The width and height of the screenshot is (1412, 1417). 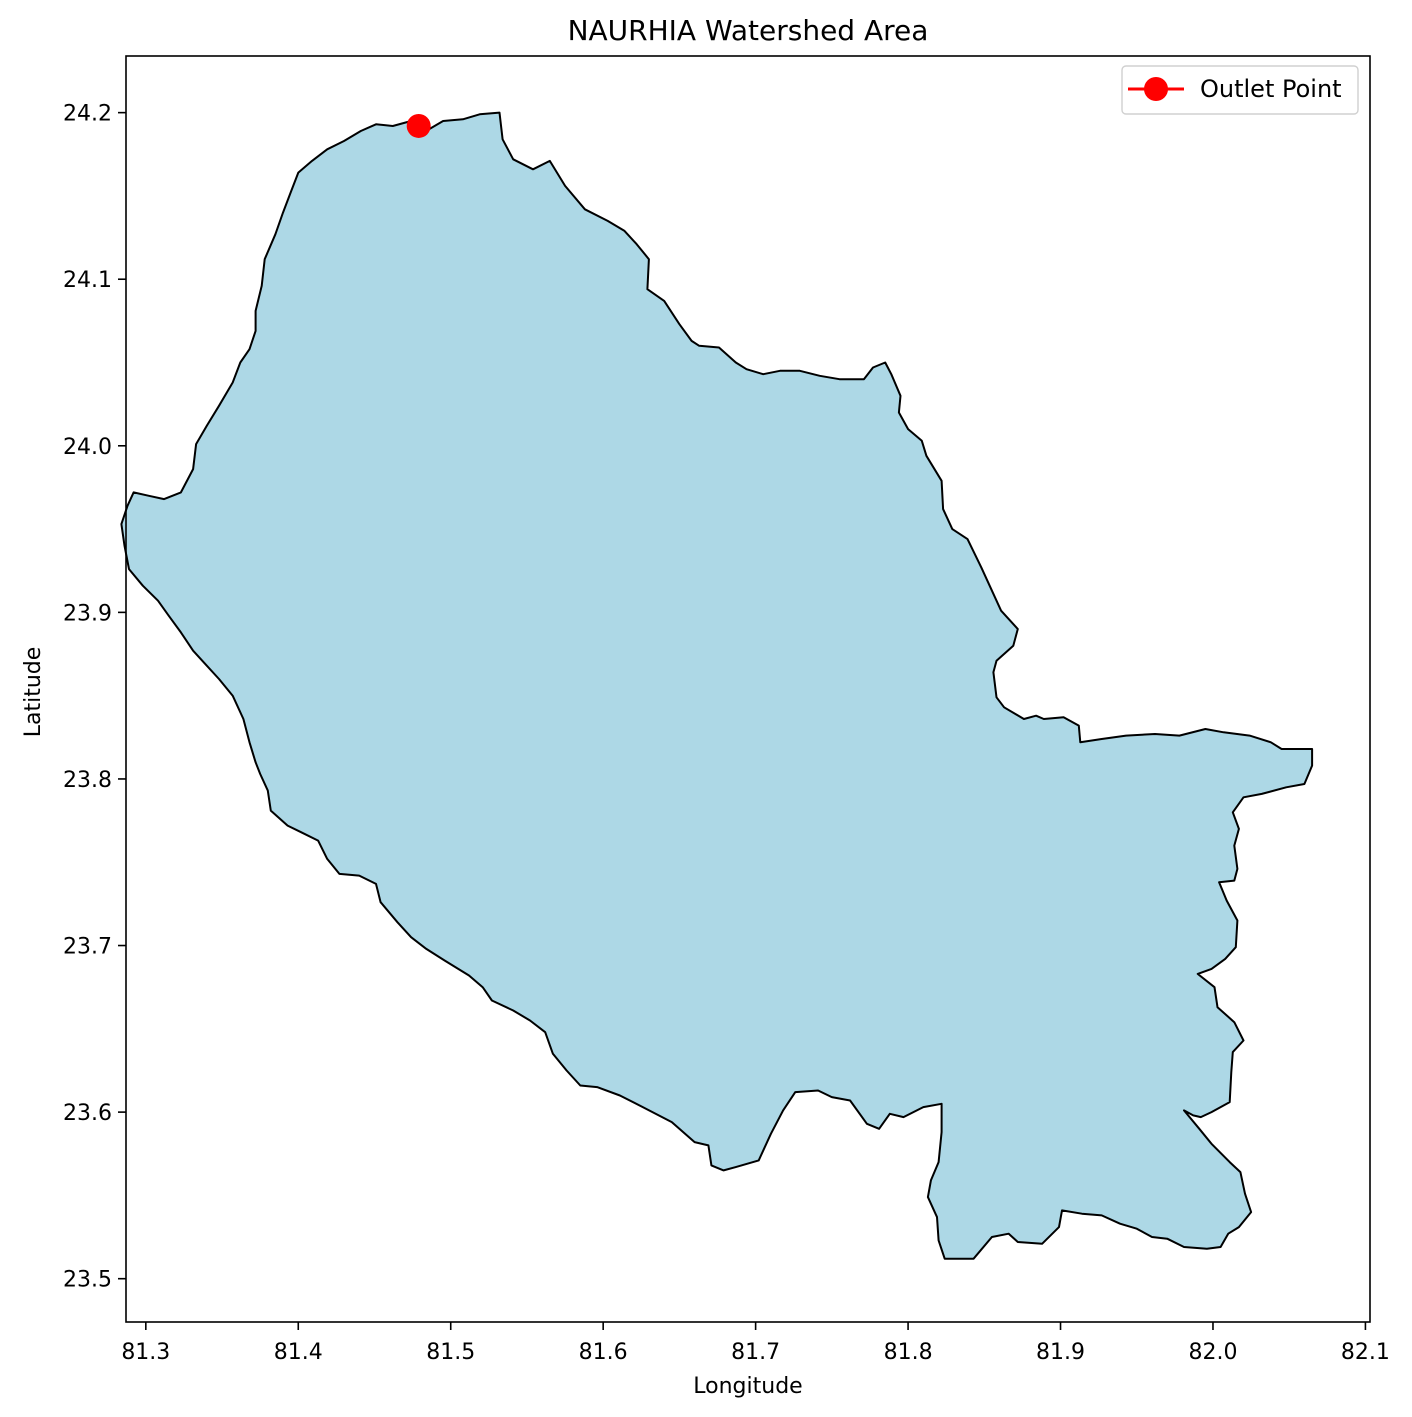 I want to click on x-tick-label: 82.0, so click(x=1212, y=1352).